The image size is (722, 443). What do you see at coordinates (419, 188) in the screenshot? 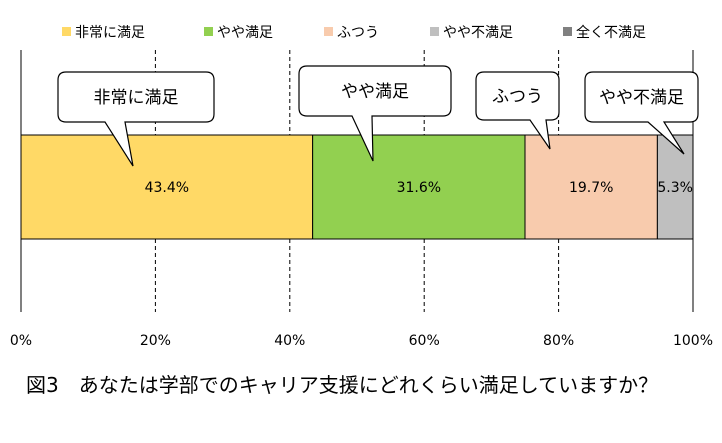
I see `data-label: 31.6%` at bounding box center [419, 188].